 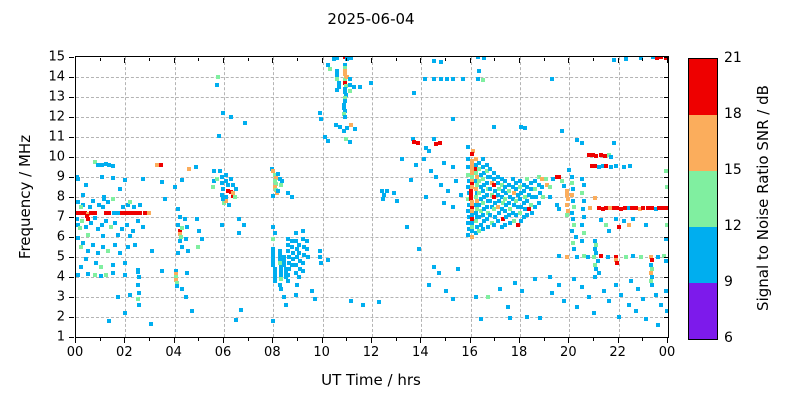 I want to click on y-tick-label: 3, so click(x=60, y=297).